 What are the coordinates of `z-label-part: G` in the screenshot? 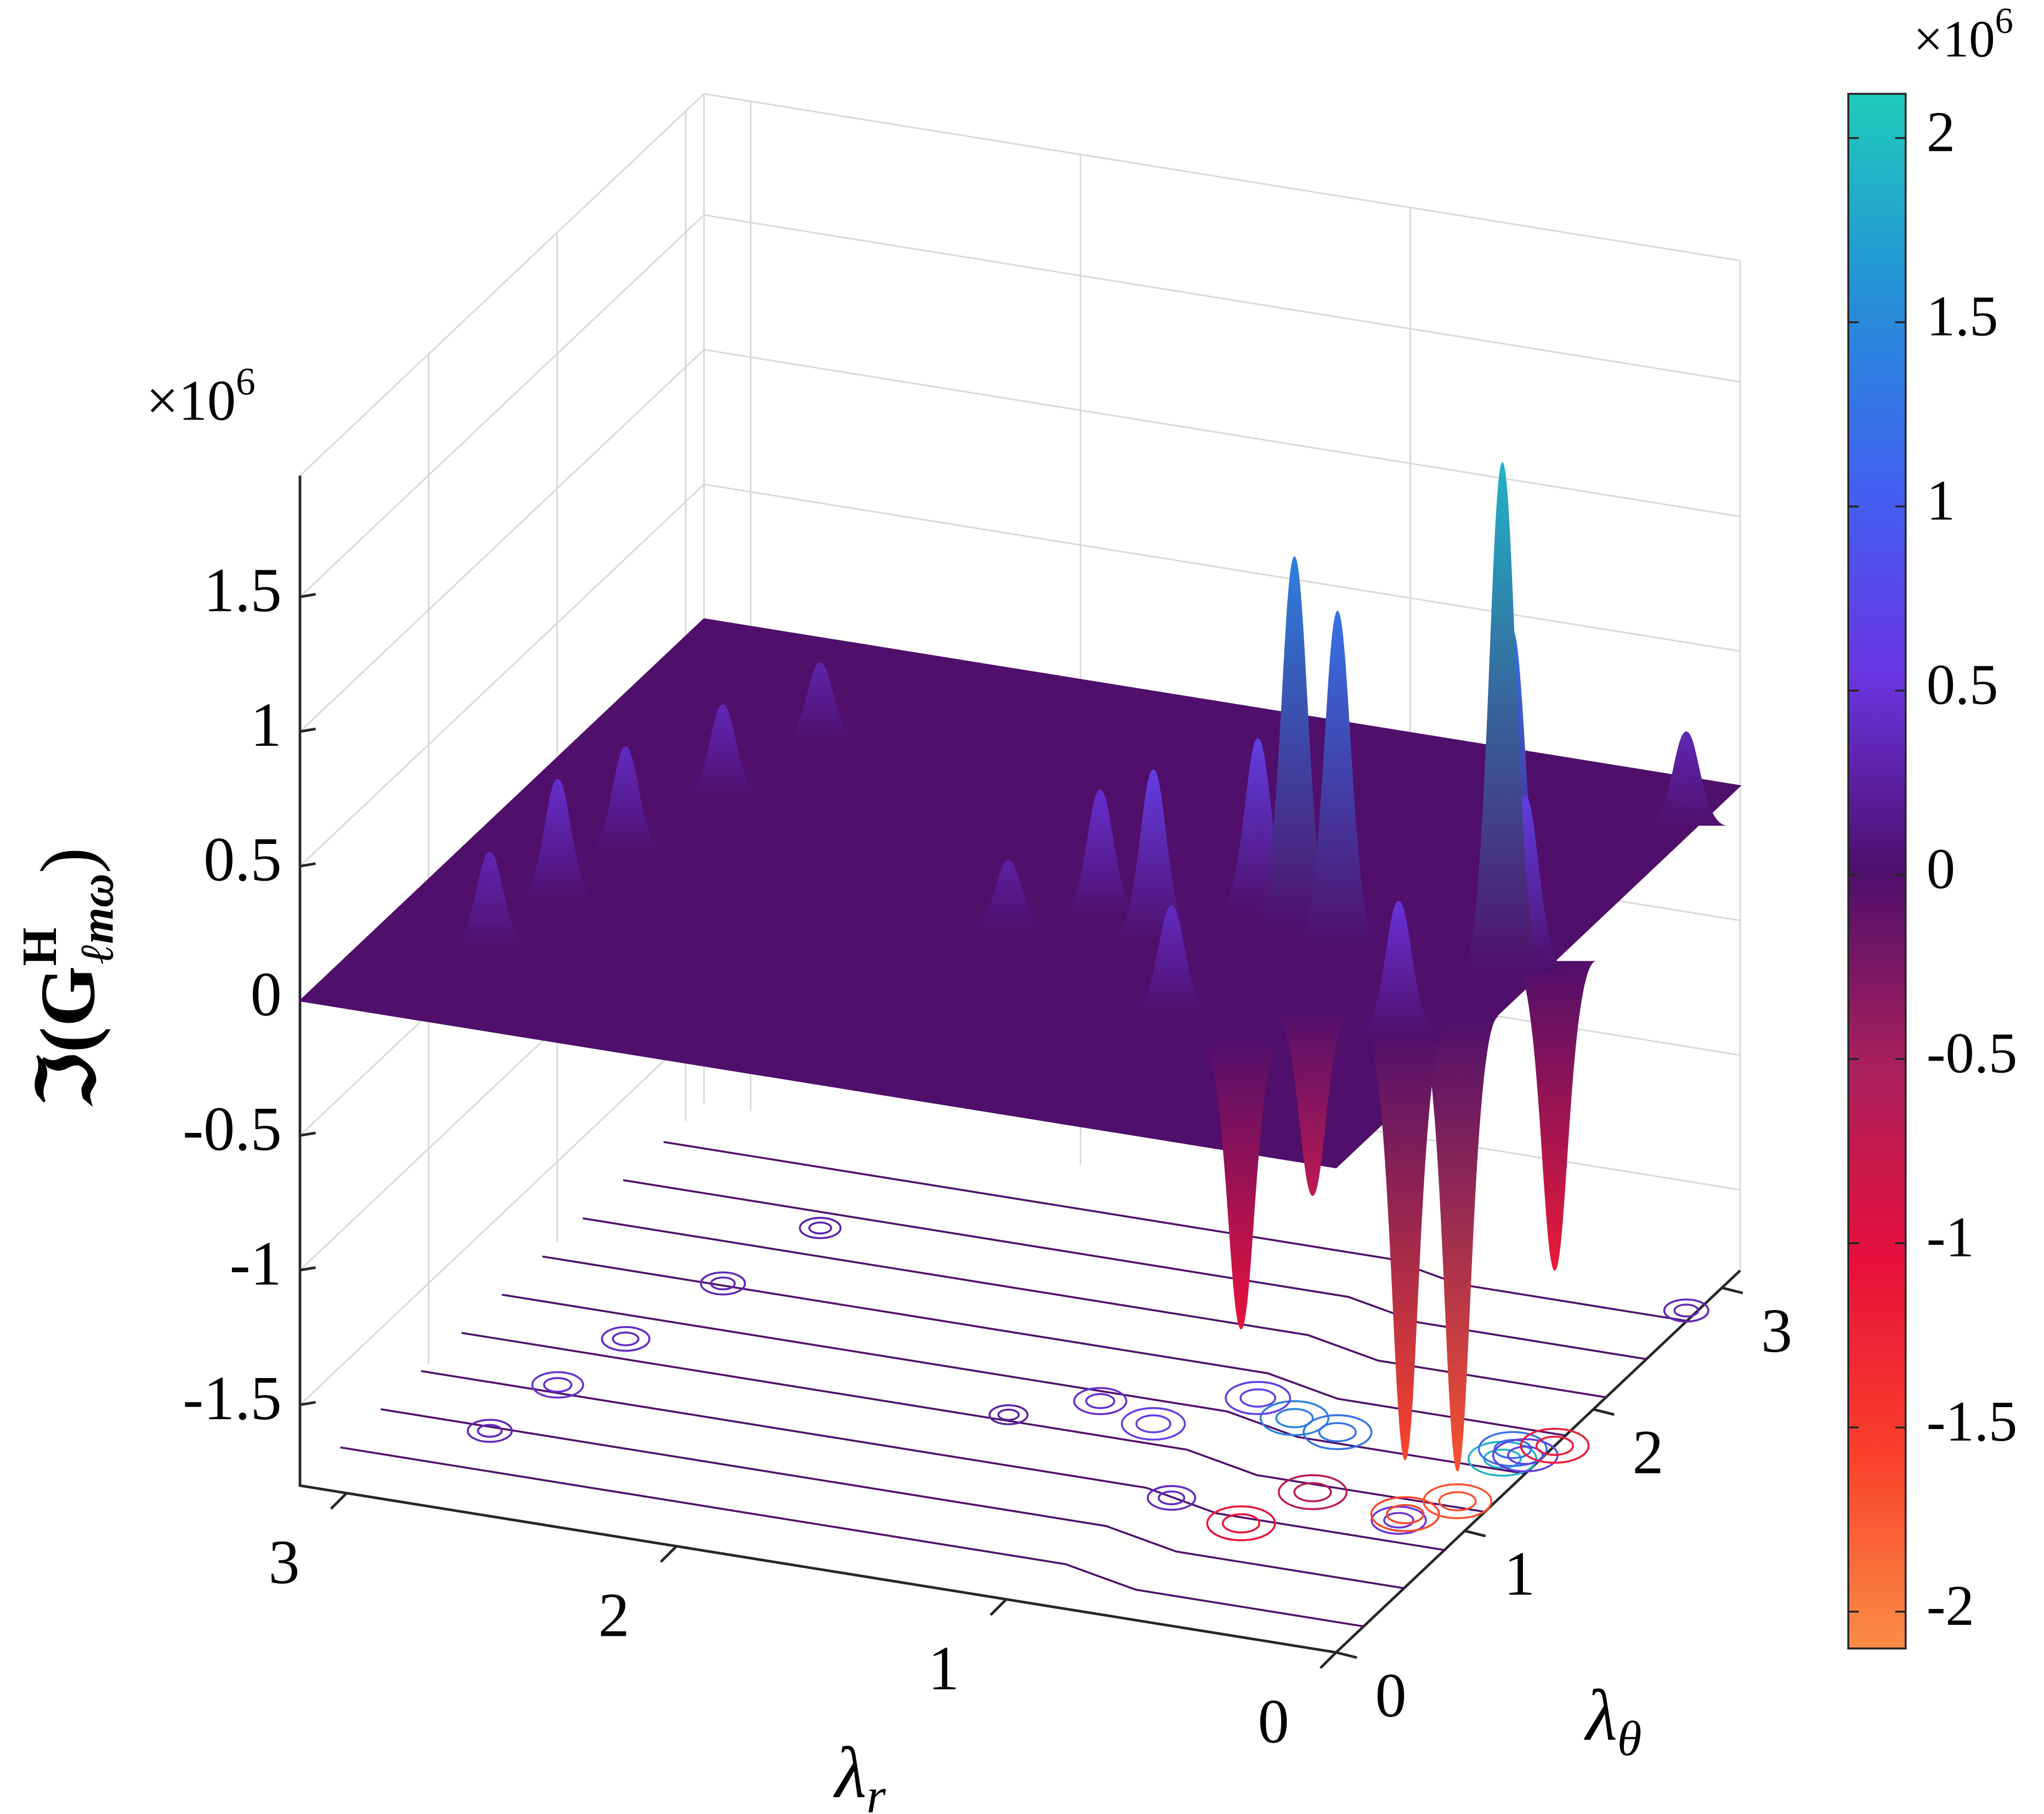 It's located at (67, 996).